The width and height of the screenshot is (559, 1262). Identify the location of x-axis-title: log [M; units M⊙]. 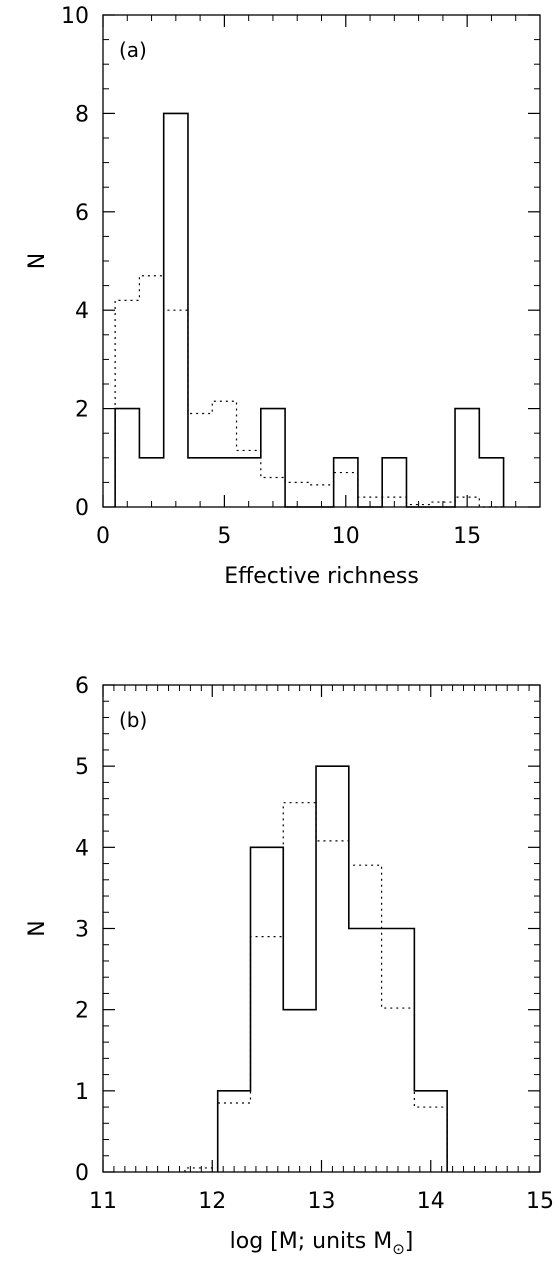
(322, 1243).